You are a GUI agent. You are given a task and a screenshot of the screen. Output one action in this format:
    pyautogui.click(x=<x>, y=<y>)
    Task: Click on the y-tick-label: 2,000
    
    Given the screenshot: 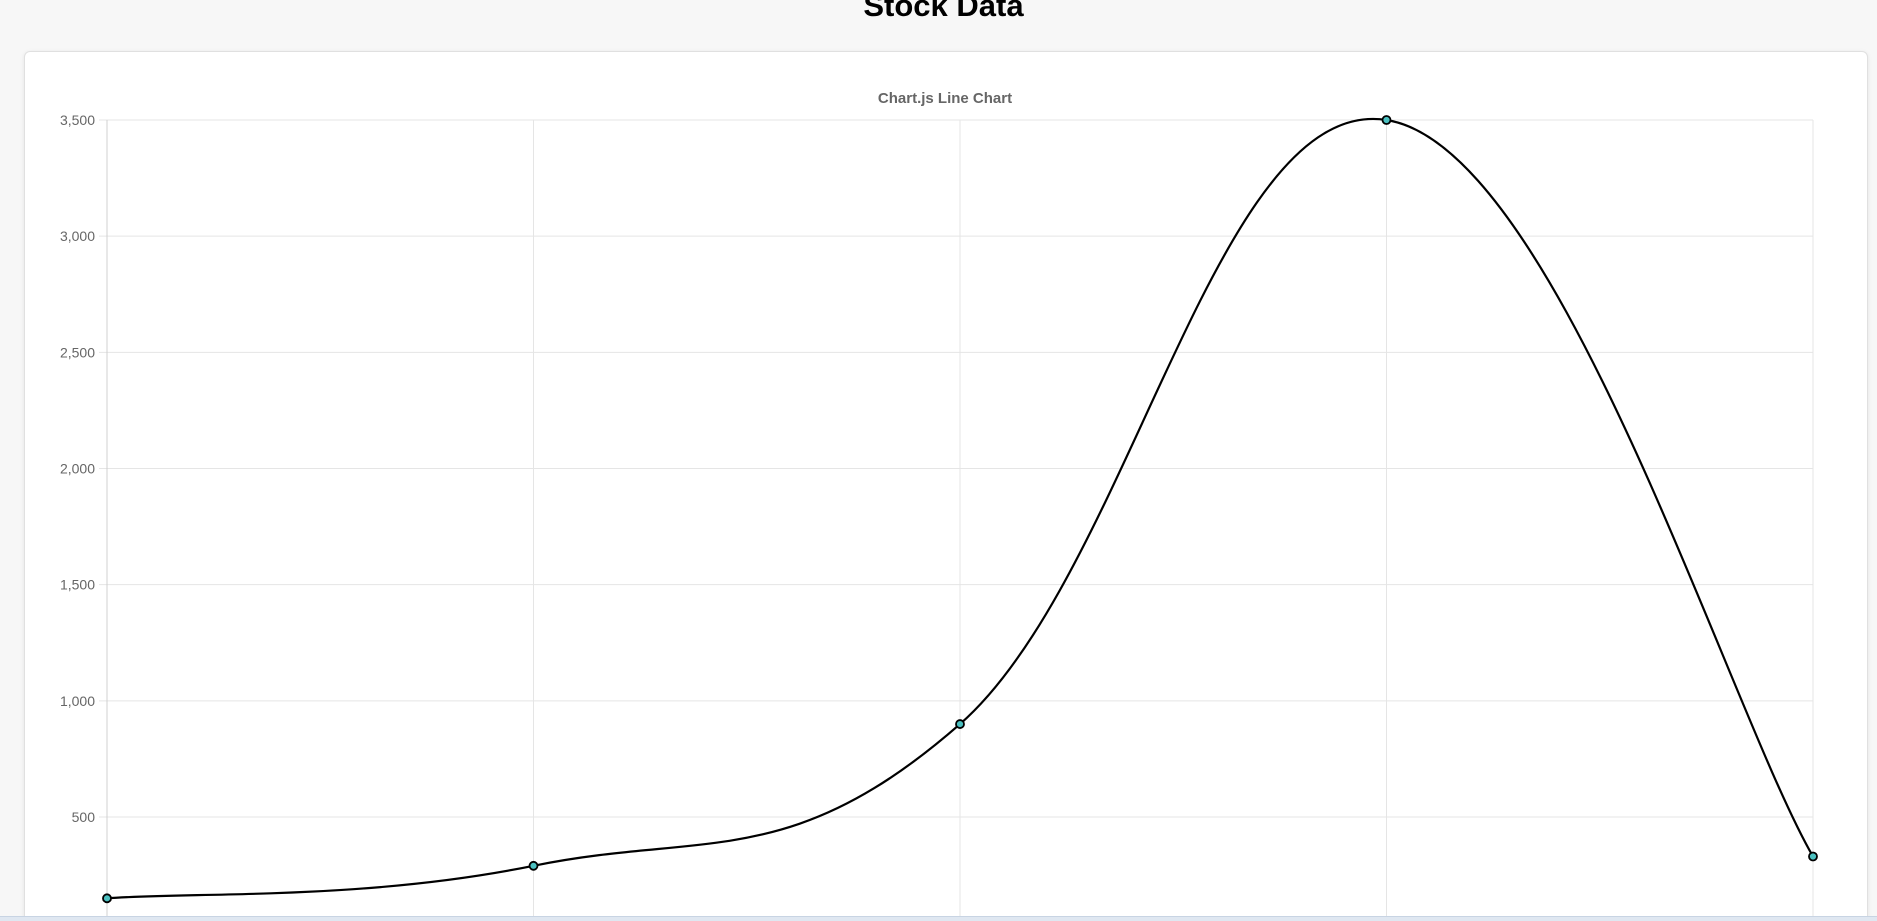 What is the action you would take?
    pyautogui.click(x=77, y=469)
    